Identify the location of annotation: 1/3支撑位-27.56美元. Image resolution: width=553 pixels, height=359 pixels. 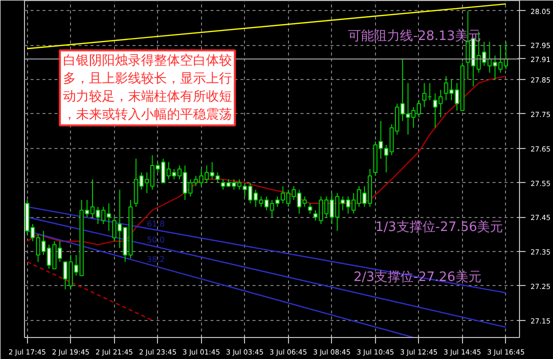
(439, 226).